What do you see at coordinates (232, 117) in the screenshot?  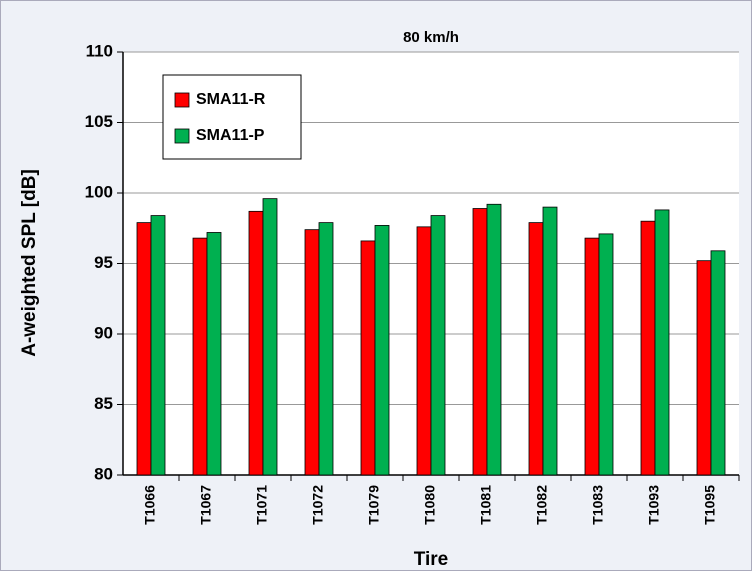 I see `legend-box` at bounding box center [232, 117].